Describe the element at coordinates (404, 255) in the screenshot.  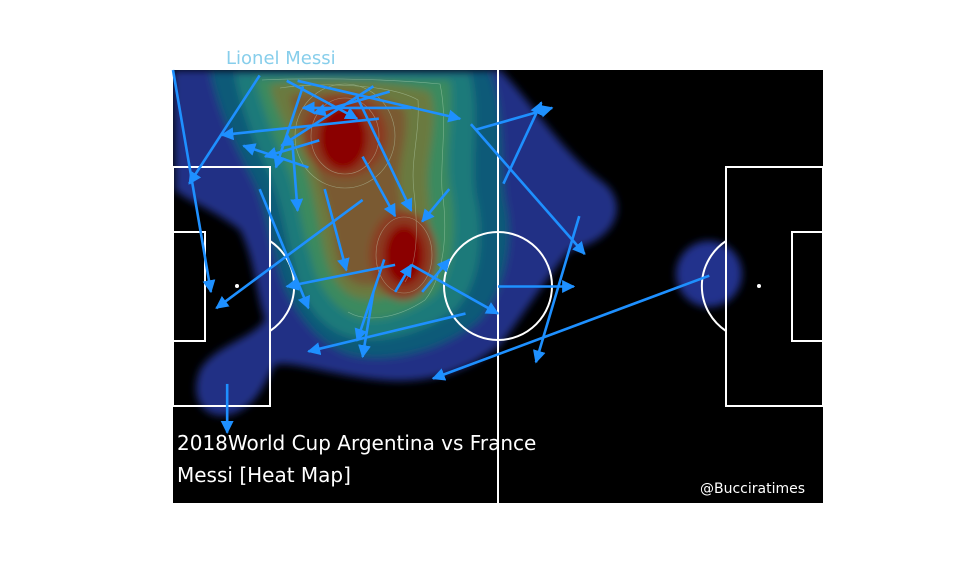
I see `heat-peak-lower` at that location.